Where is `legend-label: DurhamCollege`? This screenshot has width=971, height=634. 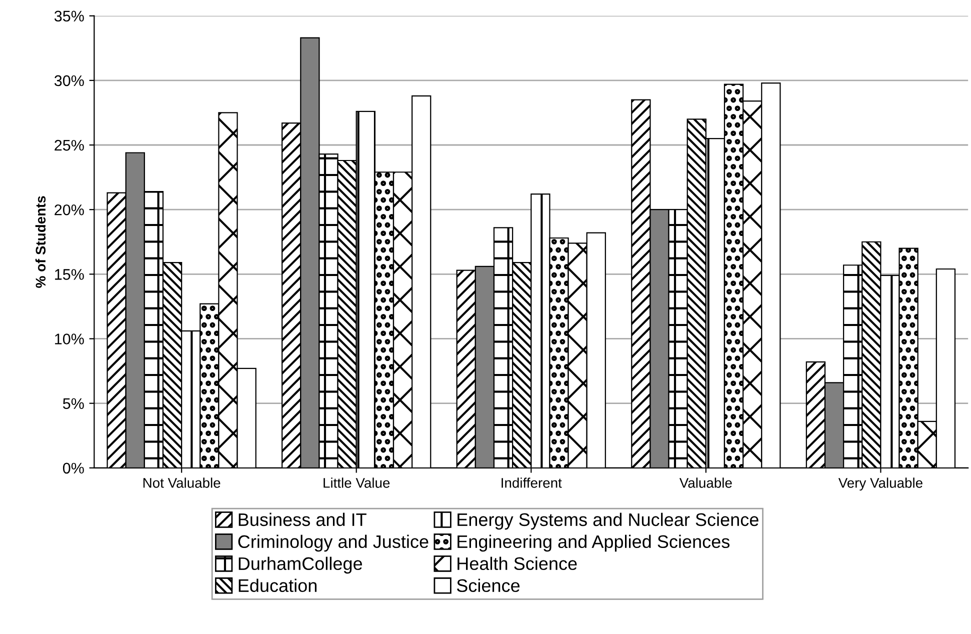 legend-label: DurhamCollege is located at coordinates (300, 565).